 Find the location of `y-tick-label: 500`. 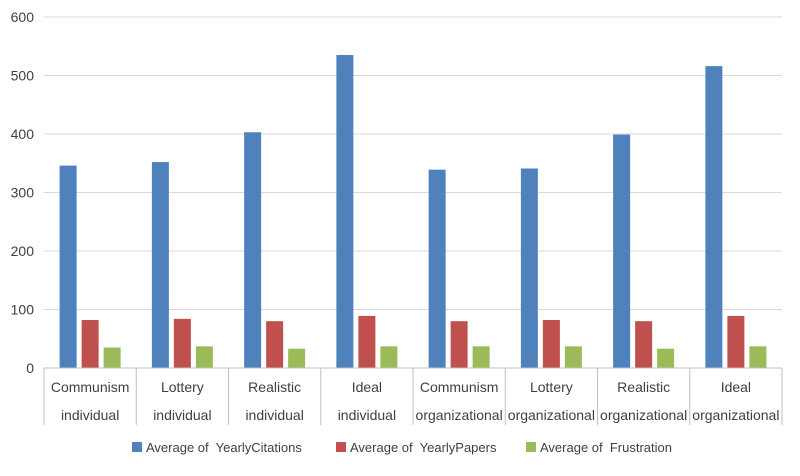

y-tick-label: 500 is located at coordinates (23, 76).